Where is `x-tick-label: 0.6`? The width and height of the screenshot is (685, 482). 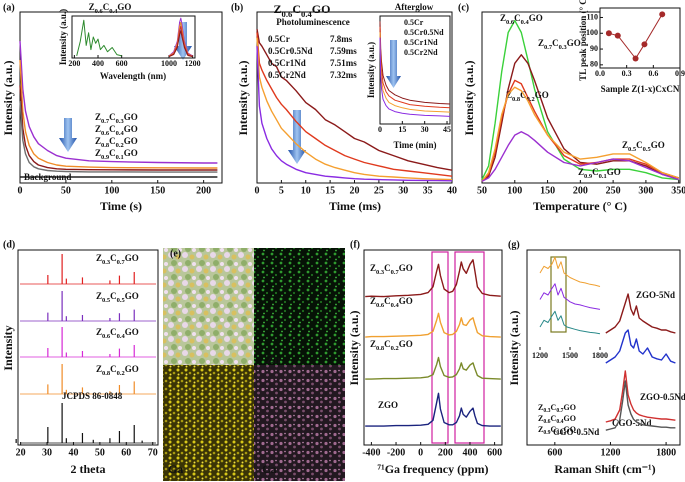 x-tick-label: 0.6 is located at coordinates (653, 73).